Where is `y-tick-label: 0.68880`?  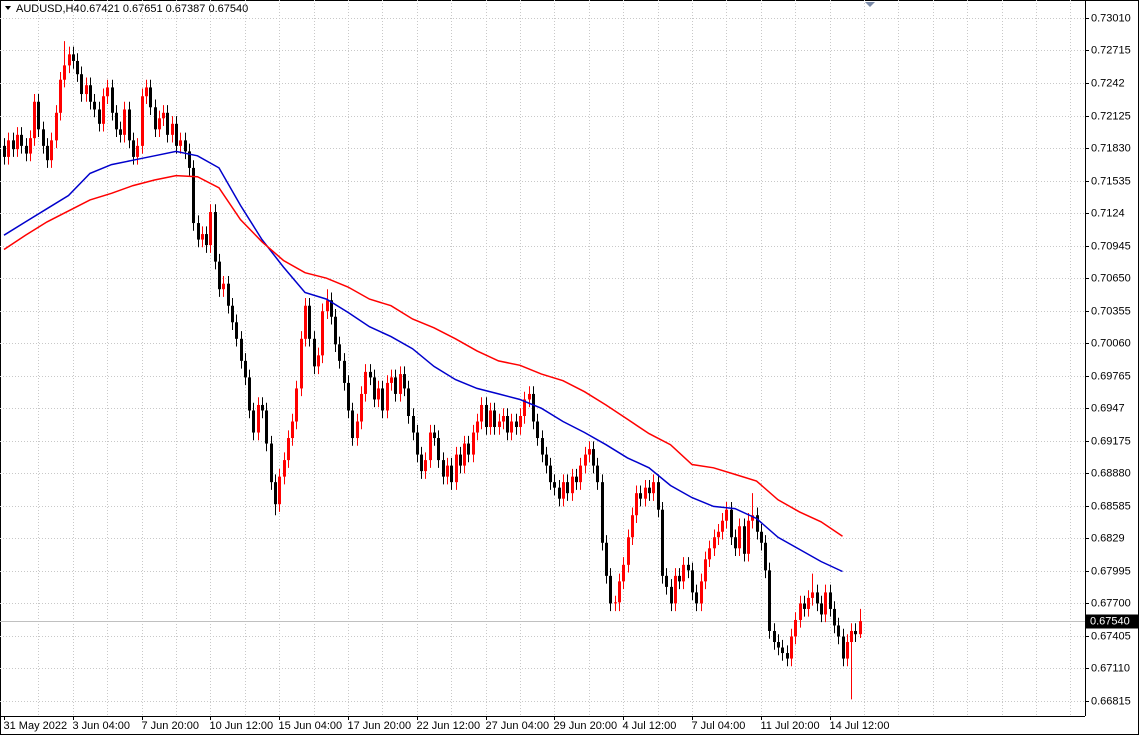 y-tick-label: 0.68880 is located at coordinates (1111, 473).